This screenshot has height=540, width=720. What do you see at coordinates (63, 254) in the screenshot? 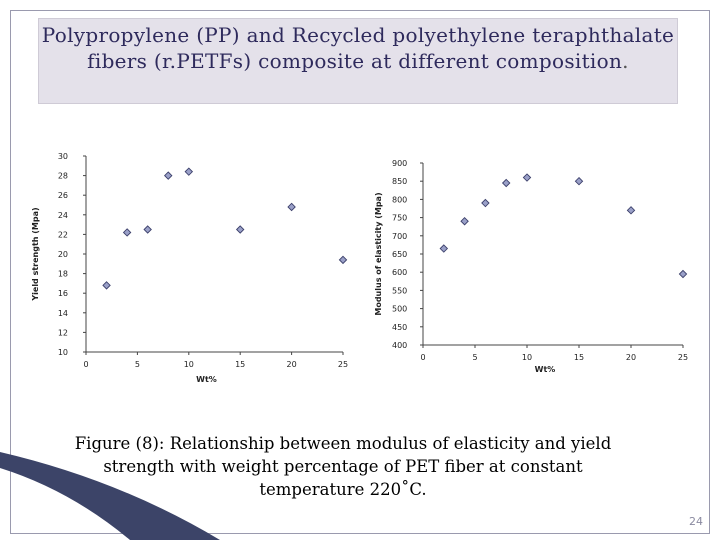
I see `yield-y-tick-label: 20` at bounding box center [63, 254].